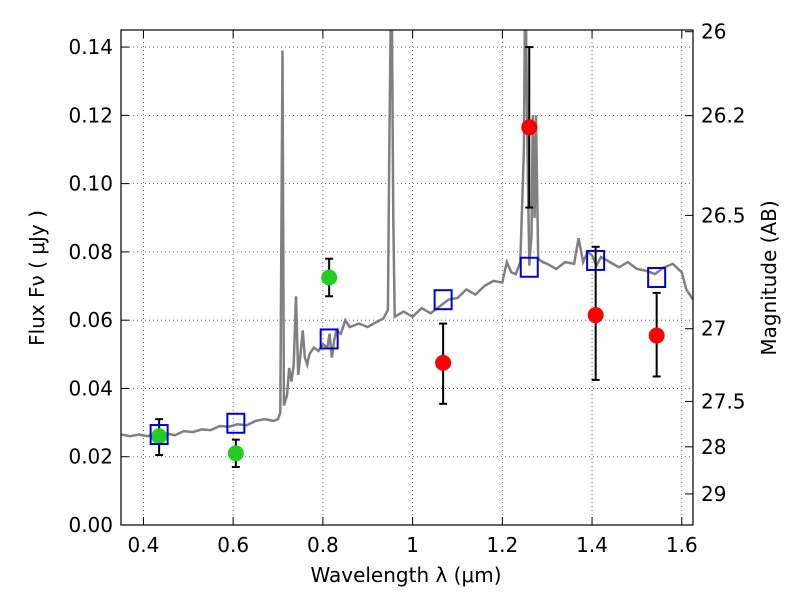  I want to click on x-tick-label: 1.6, so click(682, 545).